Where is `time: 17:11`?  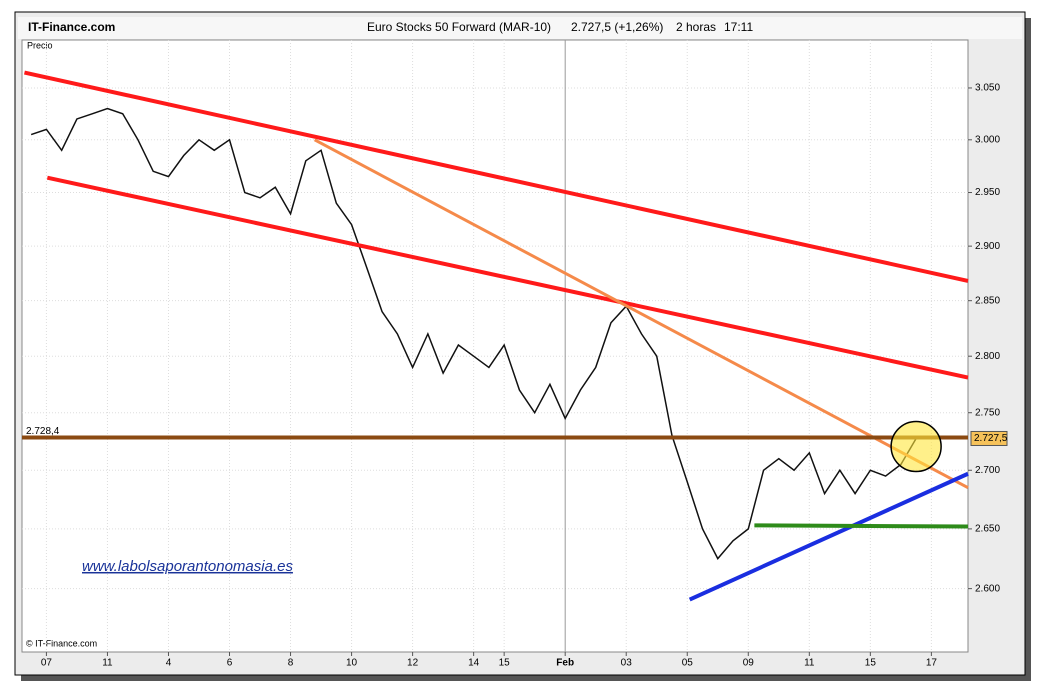 time: 17:11 is located at coordinates (738, 27).